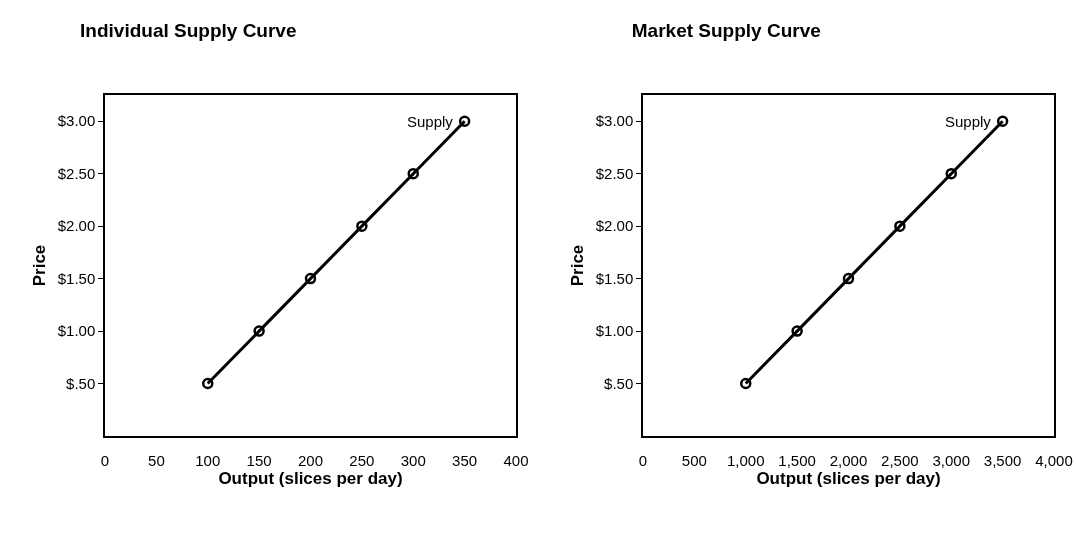 Image resolution: width=1076 pixels, height=536 pixels. What do you see at coordinates (413, 460) in the screenshot?
I see `x-tick-label: 300` at bounding box center [413, 460].